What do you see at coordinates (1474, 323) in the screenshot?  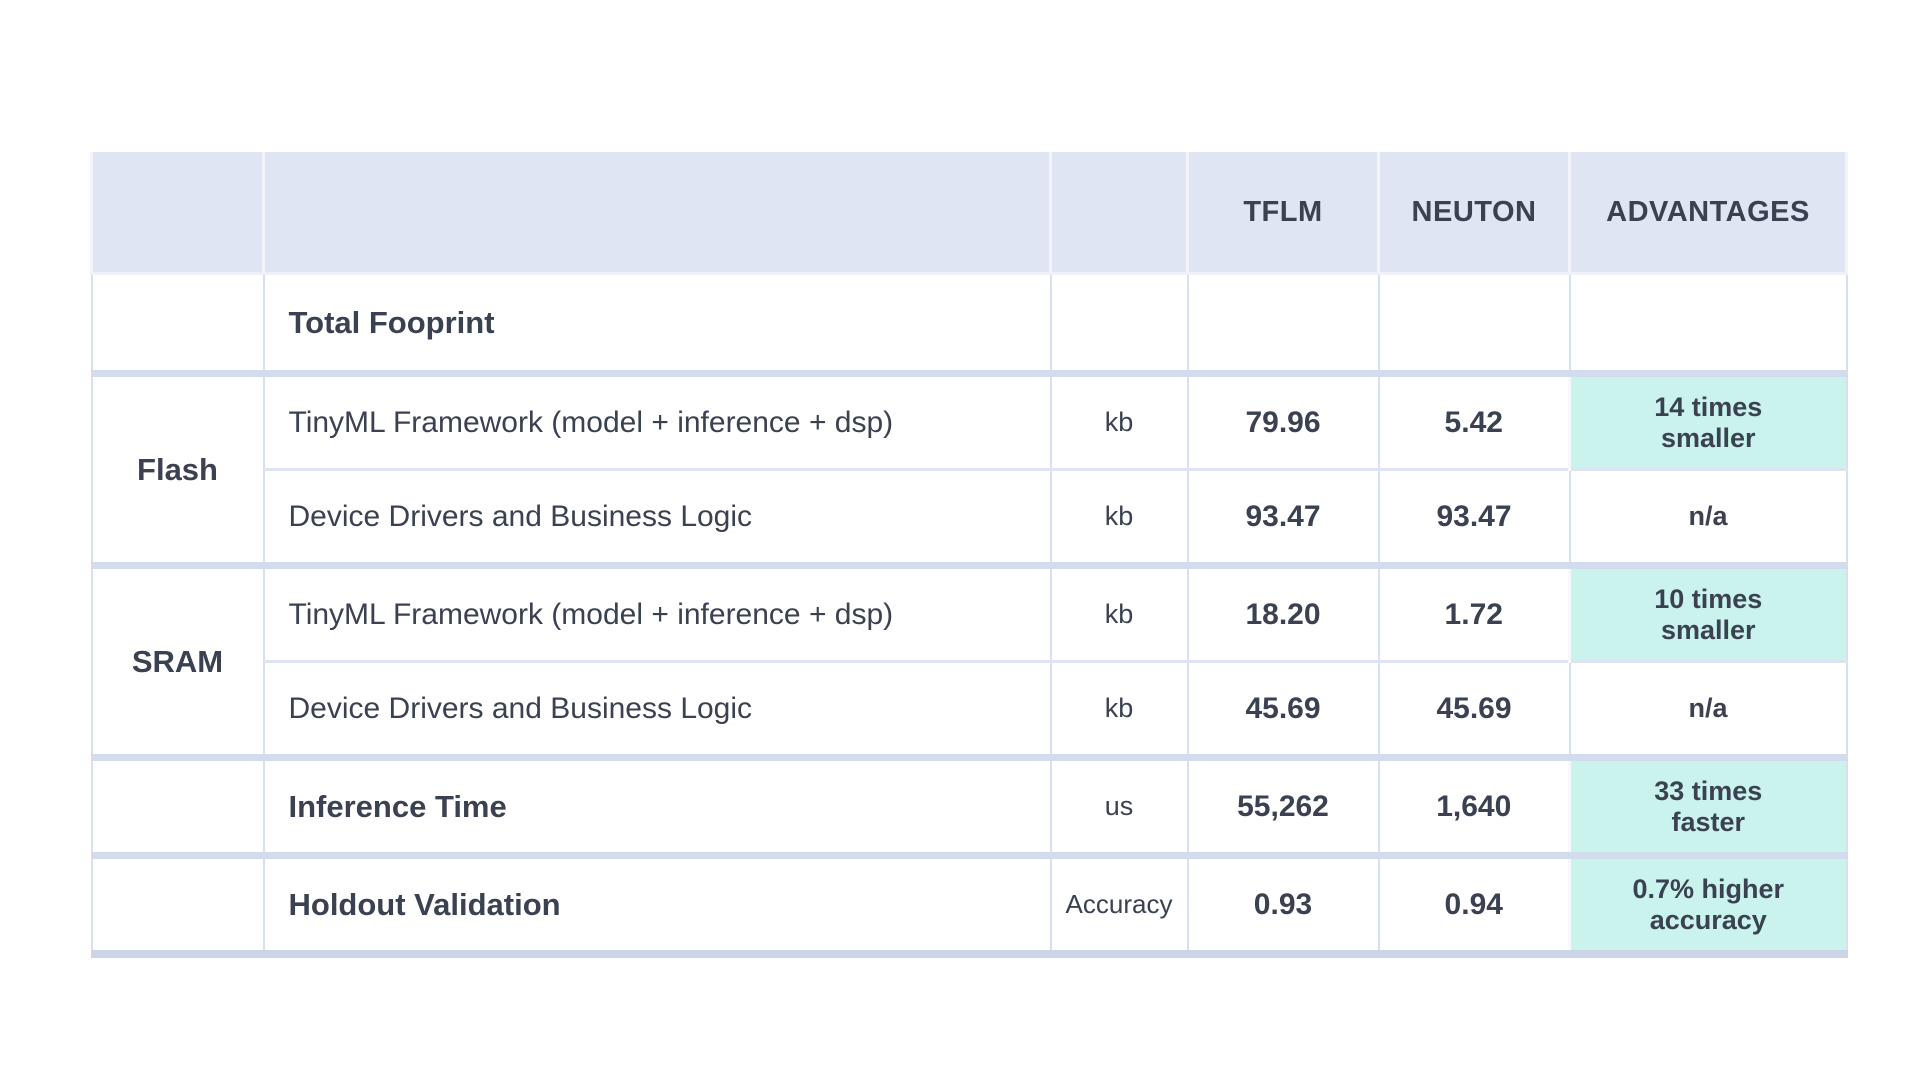 I see `neuton-value-cell` at bounding box center [1474, 323].